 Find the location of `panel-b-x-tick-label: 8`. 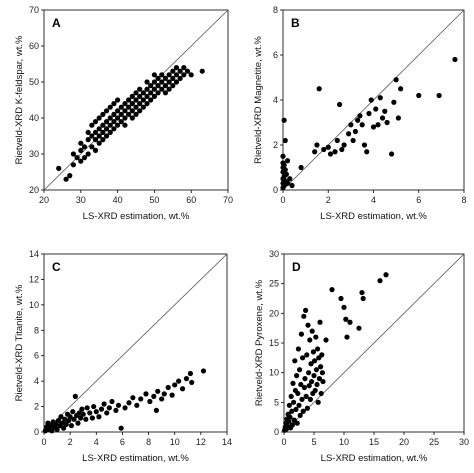

panel-b-x-tick-label: 8 is located at coordinates (463, 200).